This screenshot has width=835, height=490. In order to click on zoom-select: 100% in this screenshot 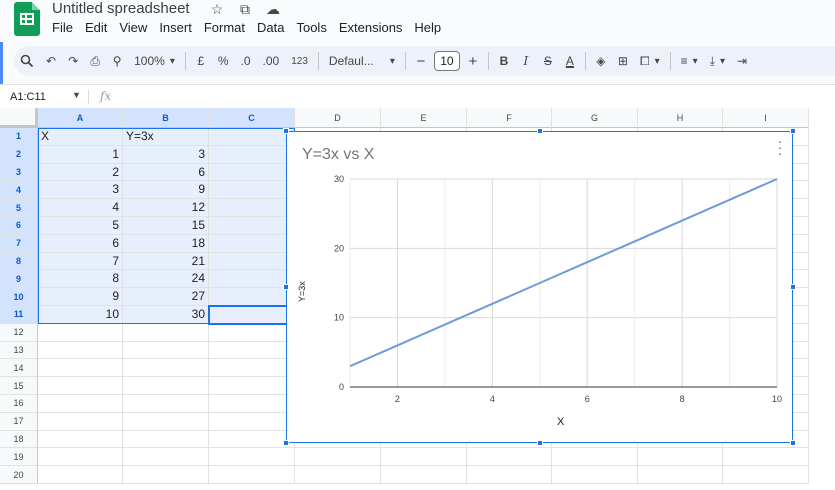, I will do `click(154, 61)`.